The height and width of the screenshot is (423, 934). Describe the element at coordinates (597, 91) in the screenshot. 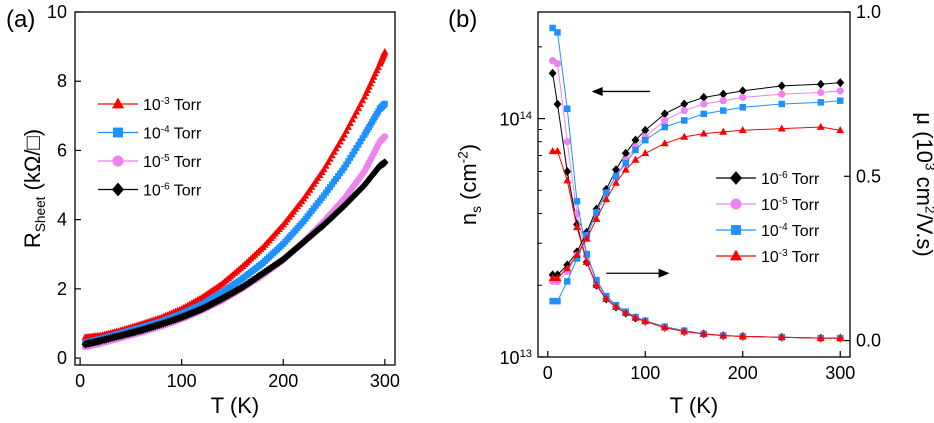

I see `panel-b-arrow-left-head` at that location.